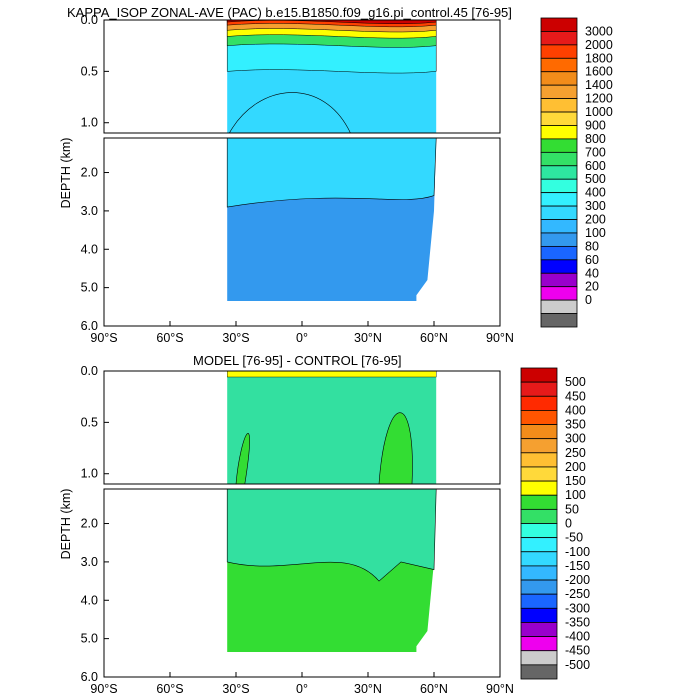 The height and width of the screenshot is (700, 700). Describe the element at coordinates (599, 45) in the screenshot. I see `colorbar-label: 2000` at that location.